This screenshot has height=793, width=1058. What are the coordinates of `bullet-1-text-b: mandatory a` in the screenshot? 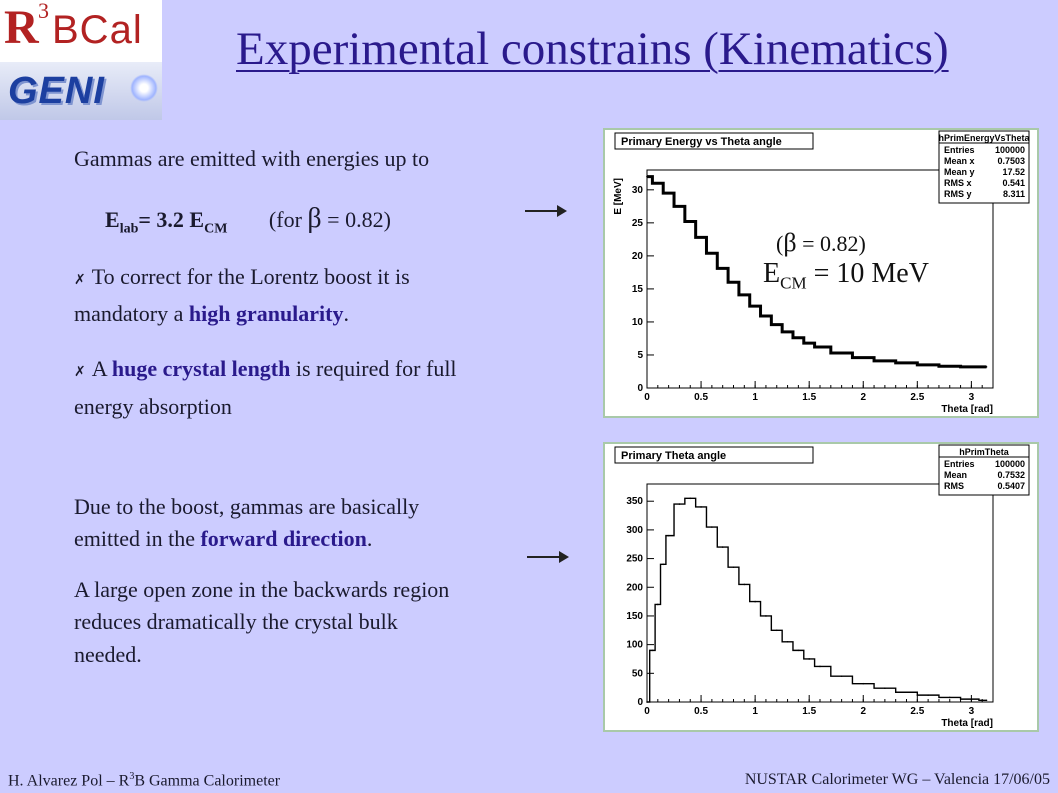 It's located at (131, 313).